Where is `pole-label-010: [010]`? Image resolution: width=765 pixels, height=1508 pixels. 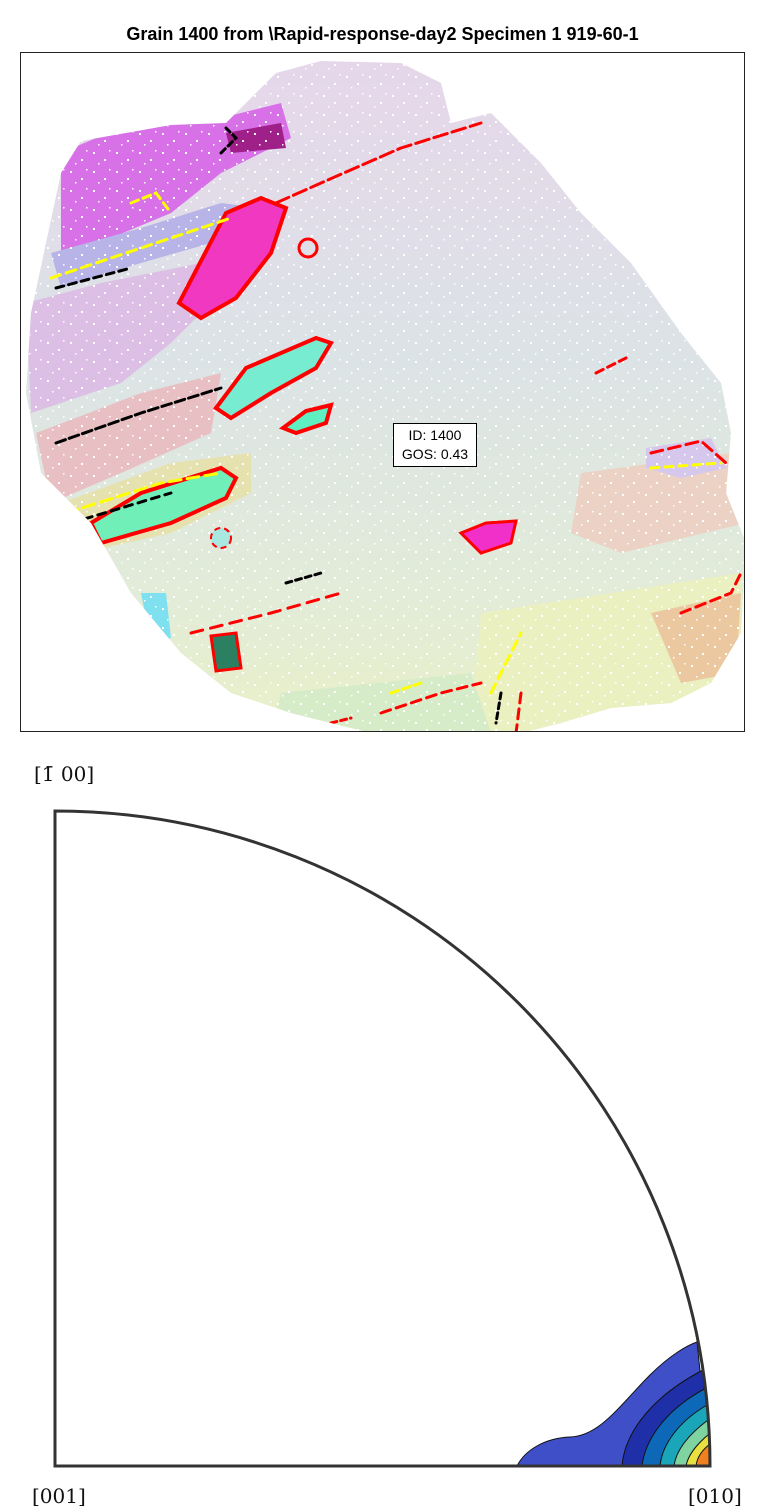
pole-label-010: [010] is located at coordinates (715, 1496).